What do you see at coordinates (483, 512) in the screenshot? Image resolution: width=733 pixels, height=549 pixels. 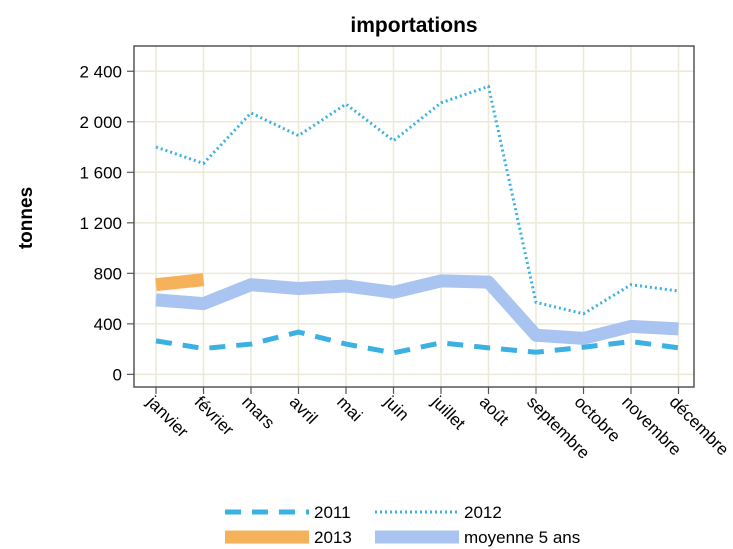 I see `legend-label: 2012` at bounding box center [483, 512].